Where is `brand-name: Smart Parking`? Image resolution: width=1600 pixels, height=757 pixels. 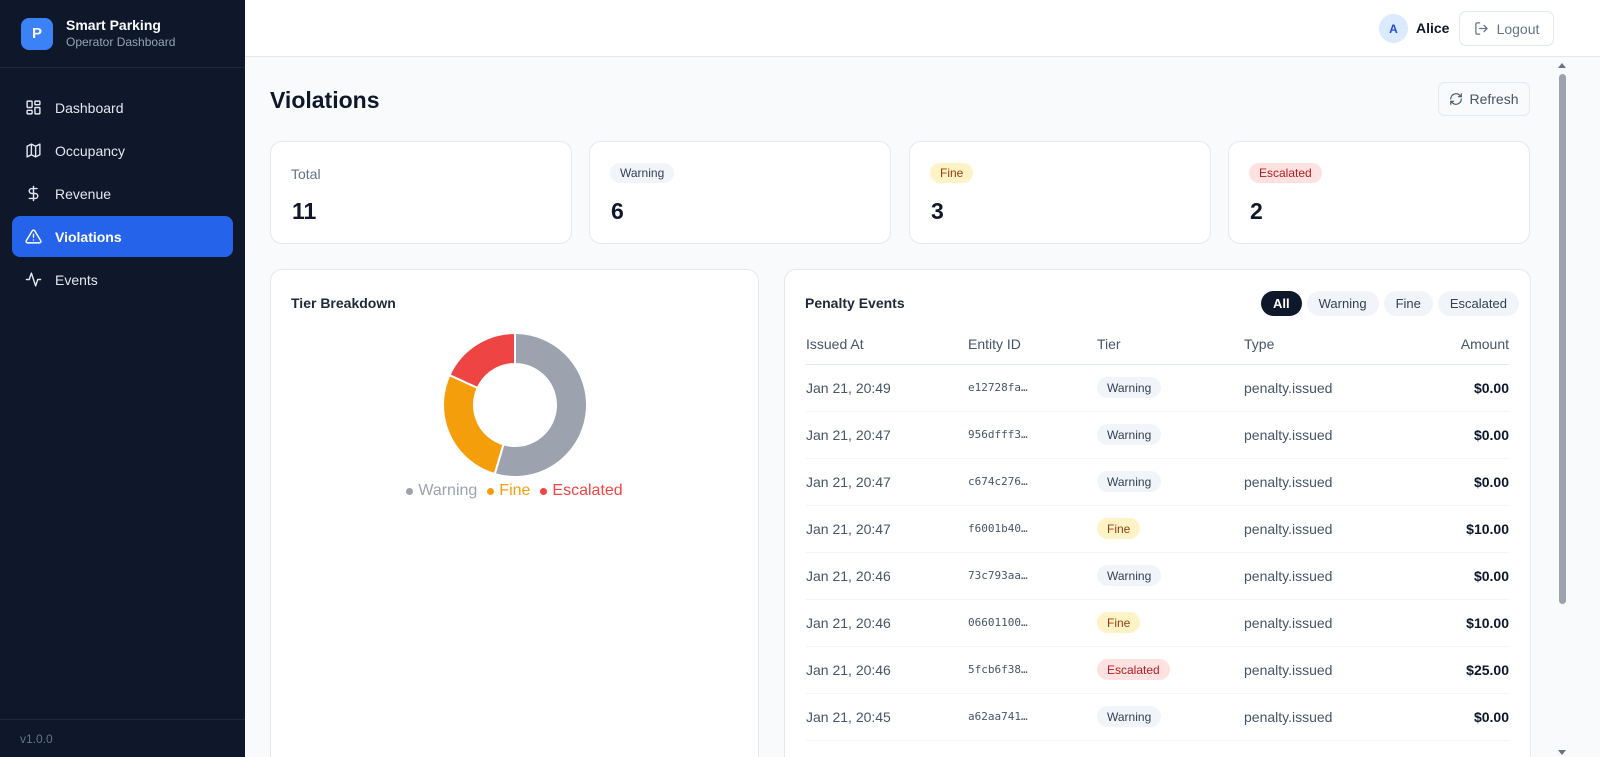 brand-name: Smart Parking is located at coordinates (113, 25).